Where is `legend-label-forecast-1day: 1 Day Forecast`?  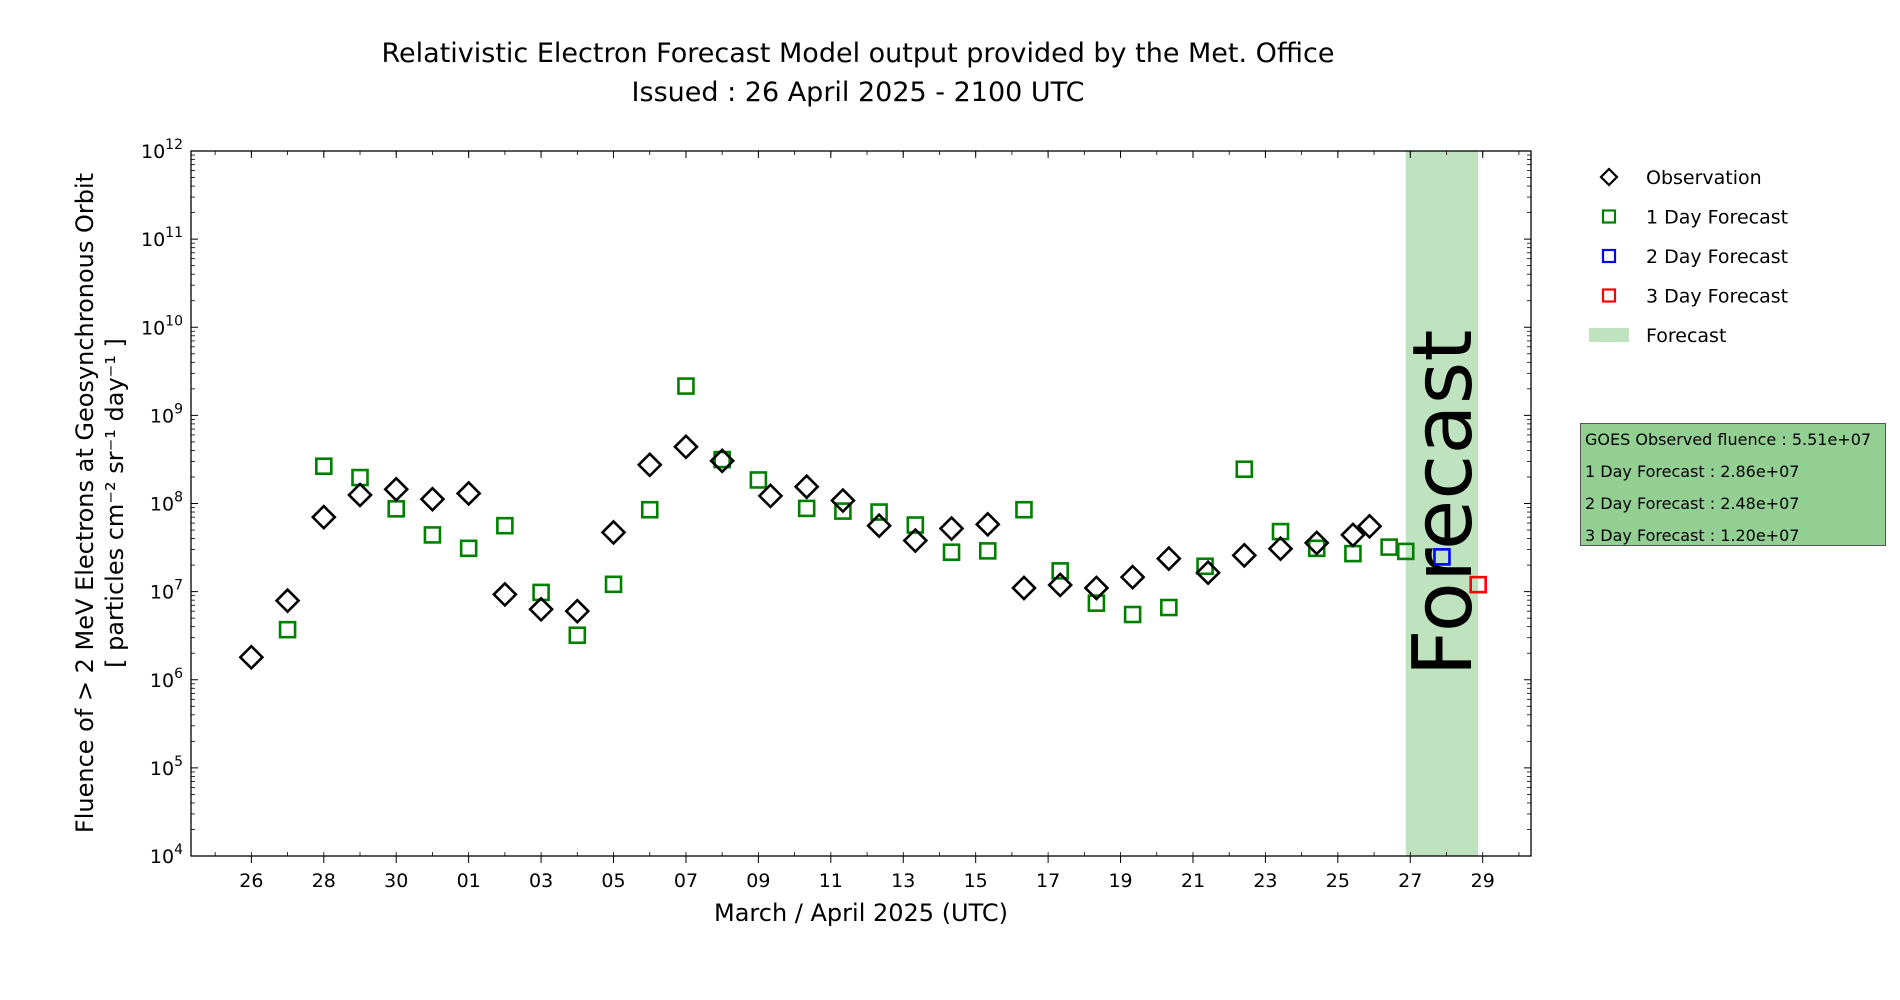 legend-label-forecast-1day: 1 Day Forecast is located at coordinates (1717, 218).